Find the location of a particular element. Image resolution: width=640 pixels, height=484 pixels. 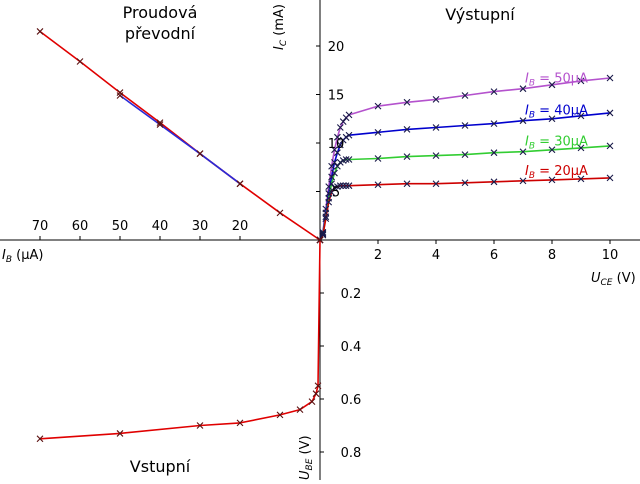

uce-tick-label: 2 is located at coordinates (378, 255).